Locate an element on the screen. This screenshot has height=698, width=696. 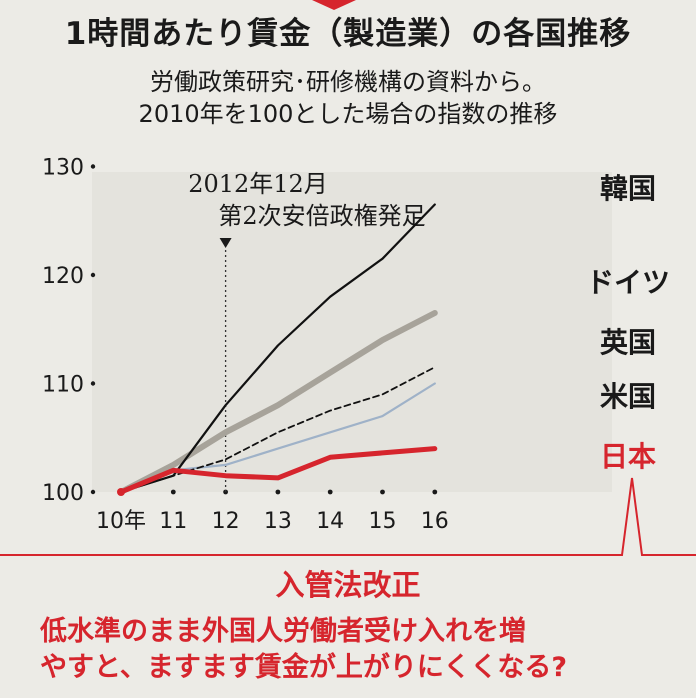
header-arrow is located at coordinates (334, 5).